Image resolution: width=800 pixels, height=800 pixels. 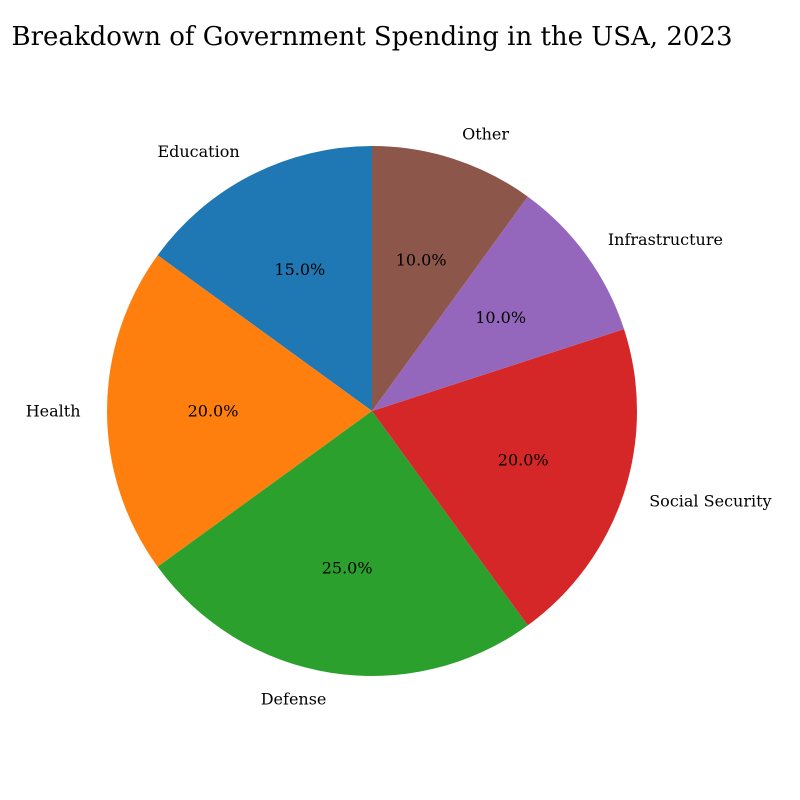 I want to click on pie-label-defense: Defense, so click(x=294, y=698).